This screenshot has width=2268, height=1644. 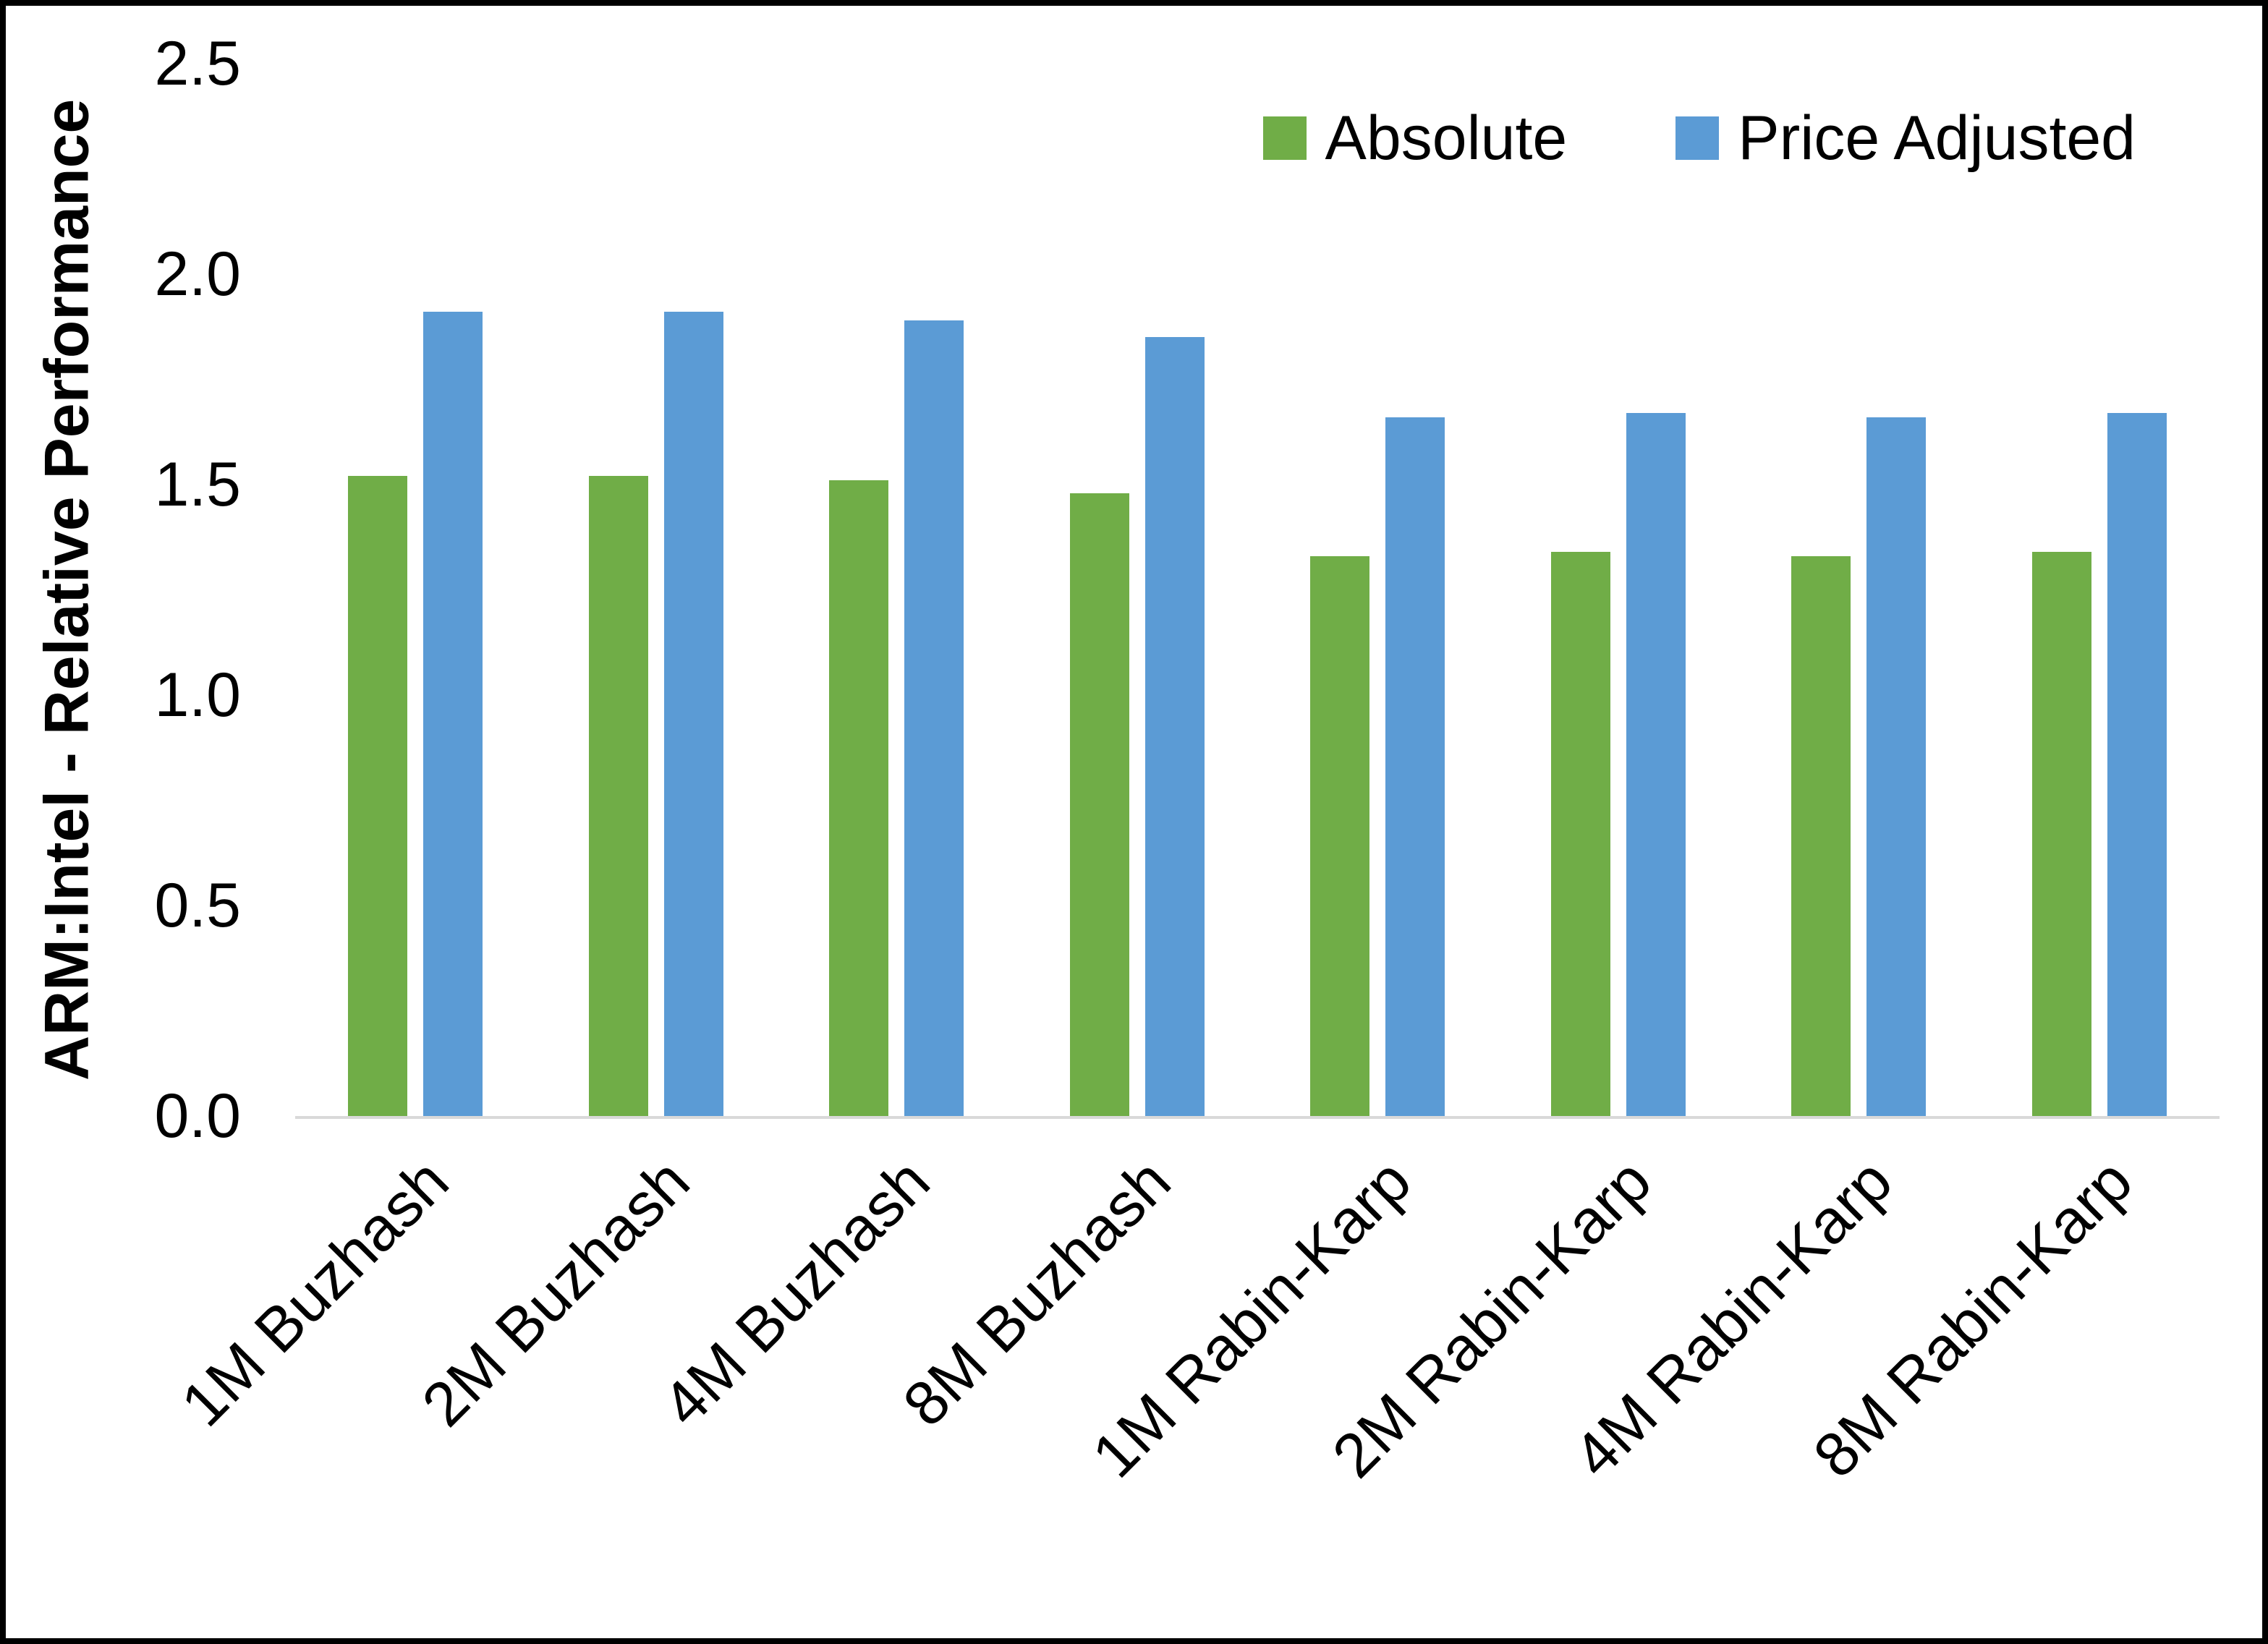 I want to click on y-axis-ticks: 0.0 0.5 1.0 1.5 2.0 2.5, so click(x=127, y=590).